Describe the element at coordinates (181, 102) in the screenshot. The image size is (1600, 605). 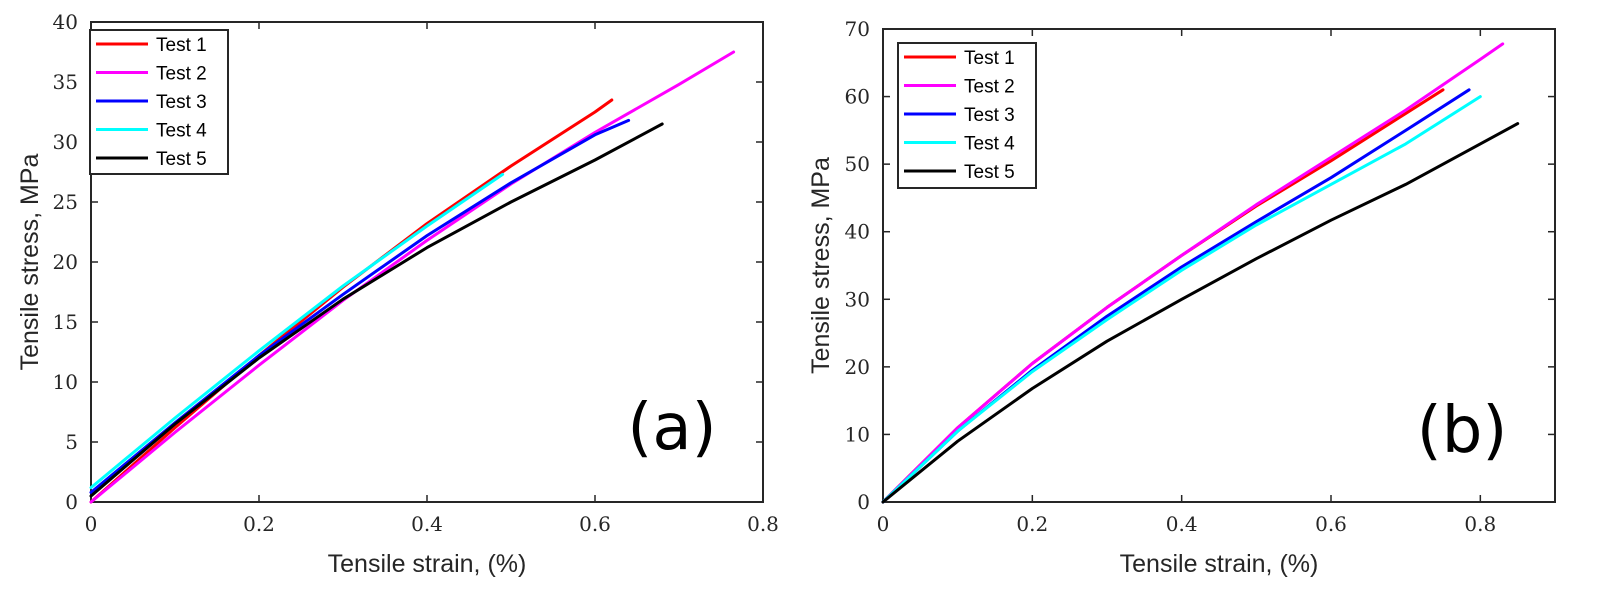
I see `a-legend-label-test-3: Test 3` at that location.